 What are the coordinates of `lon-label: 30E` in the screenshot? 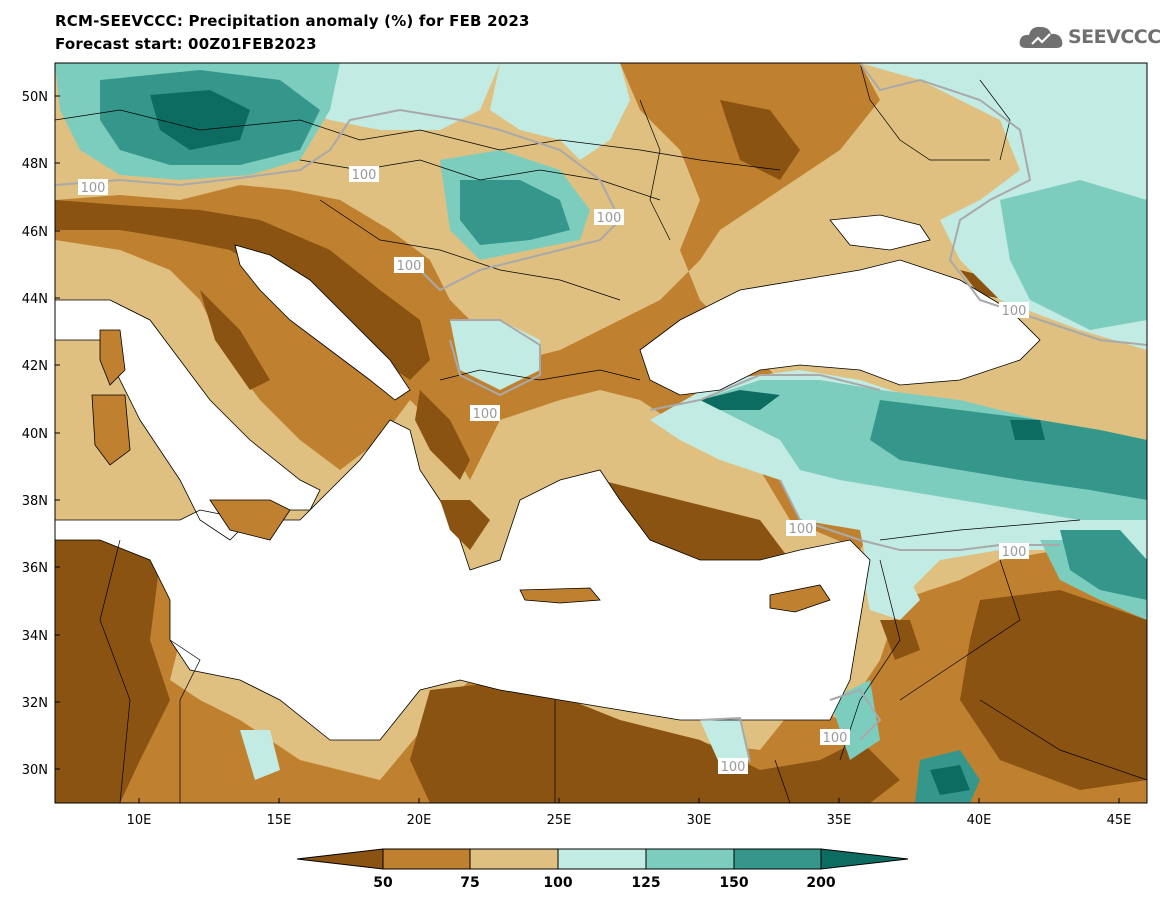 It's located at (699, 820).